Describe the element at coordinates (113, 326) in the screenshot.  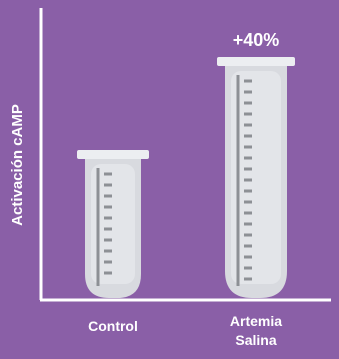
I see `x-tick-label: Control` at that location.